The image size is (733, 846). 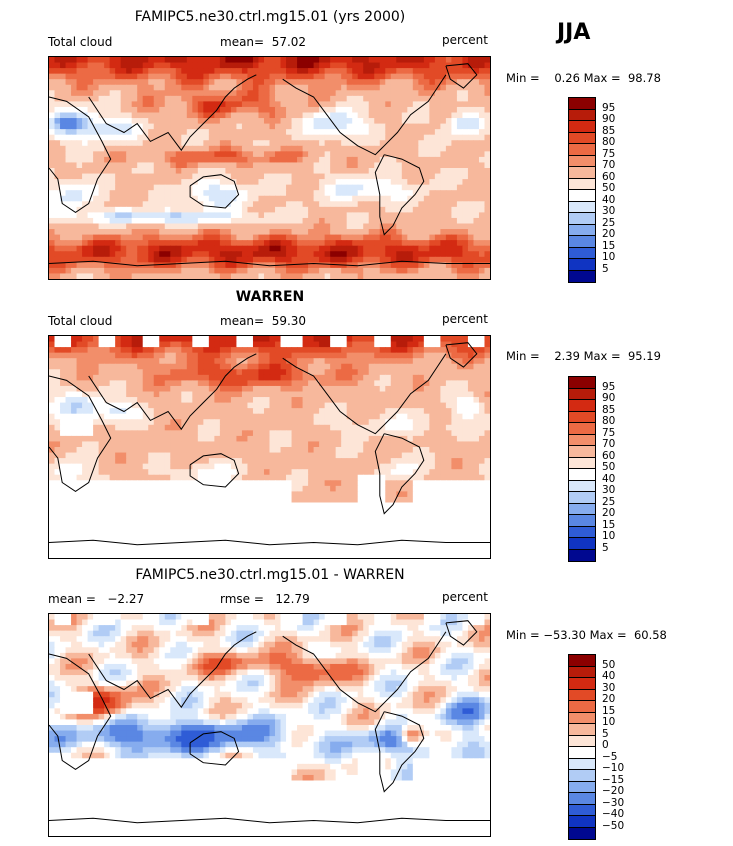 I want to click on colorbar-level-label: −20, so click(x=613, y=791).